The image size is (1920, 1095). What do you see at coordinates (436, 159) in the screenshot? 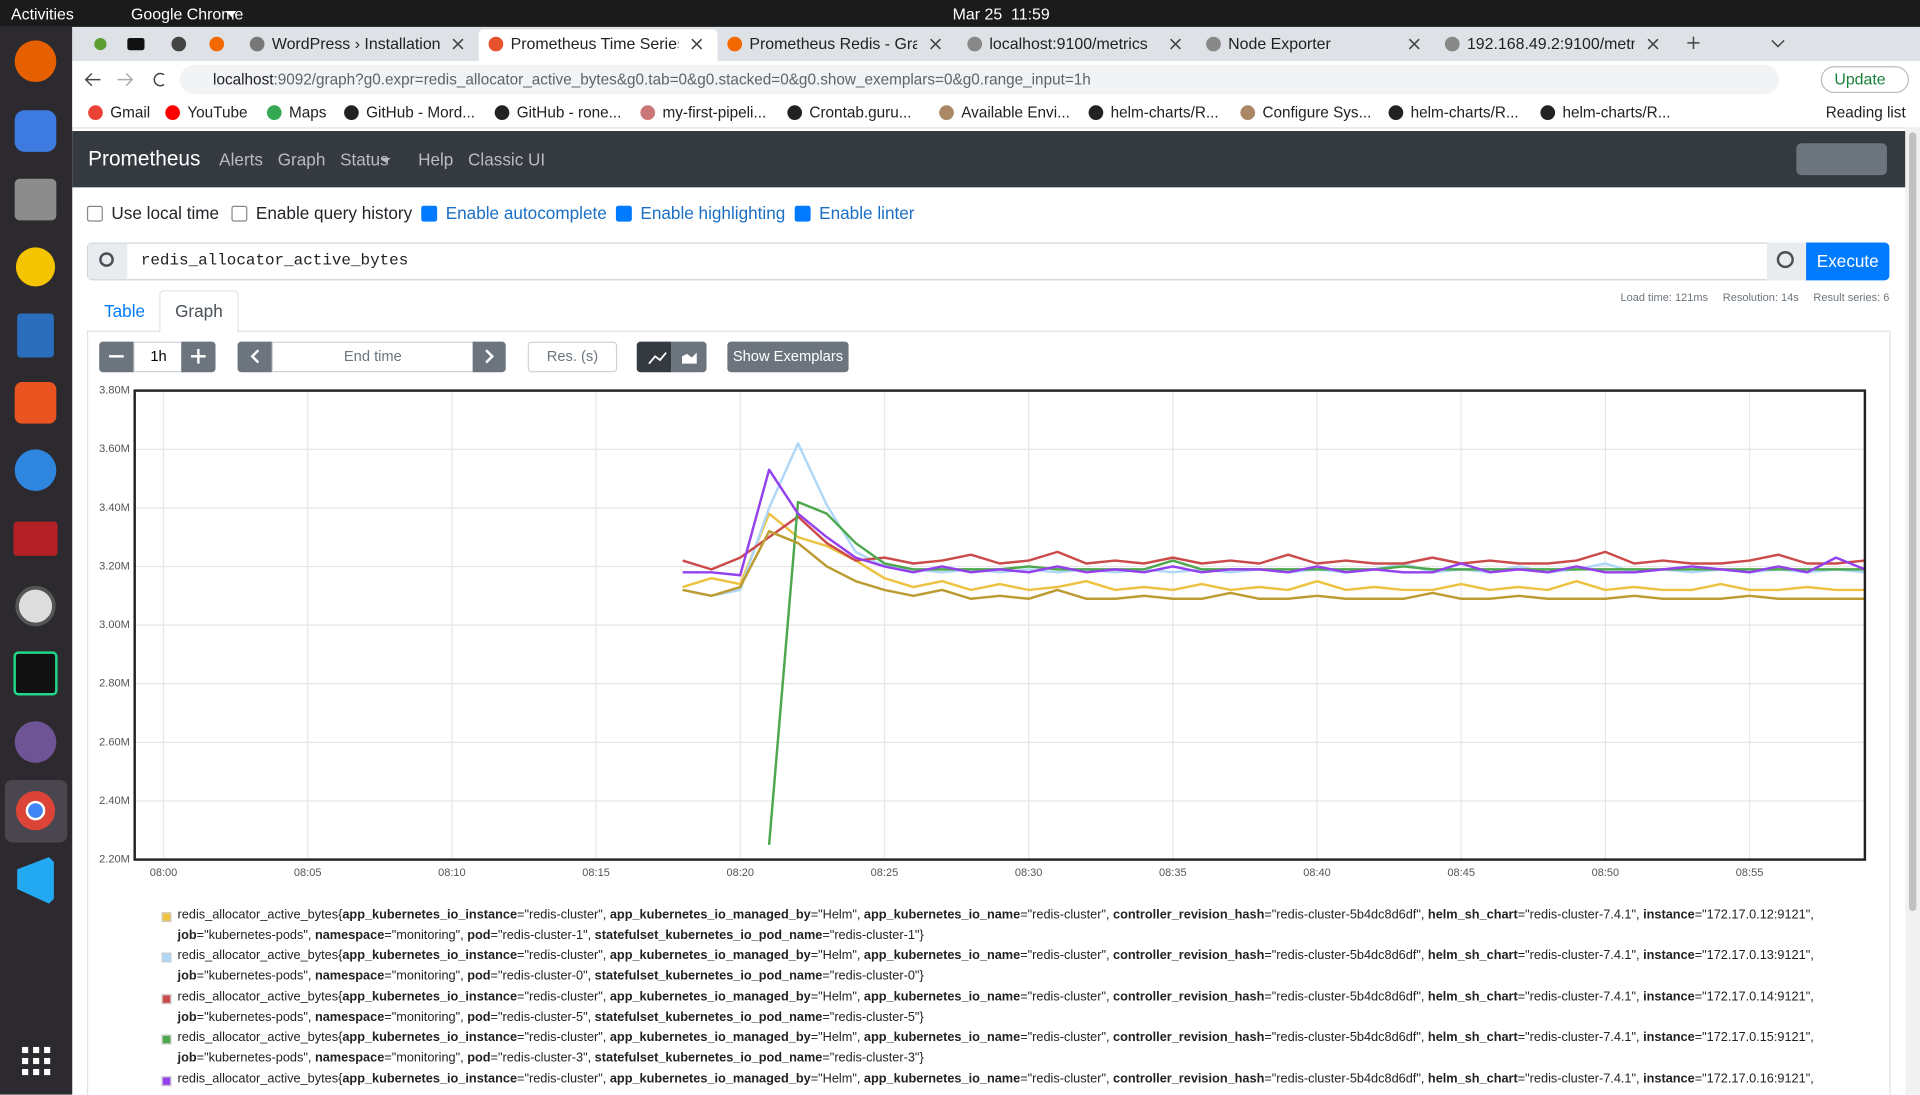
I see `nav-link: Help` at bounding box center [436, 159].